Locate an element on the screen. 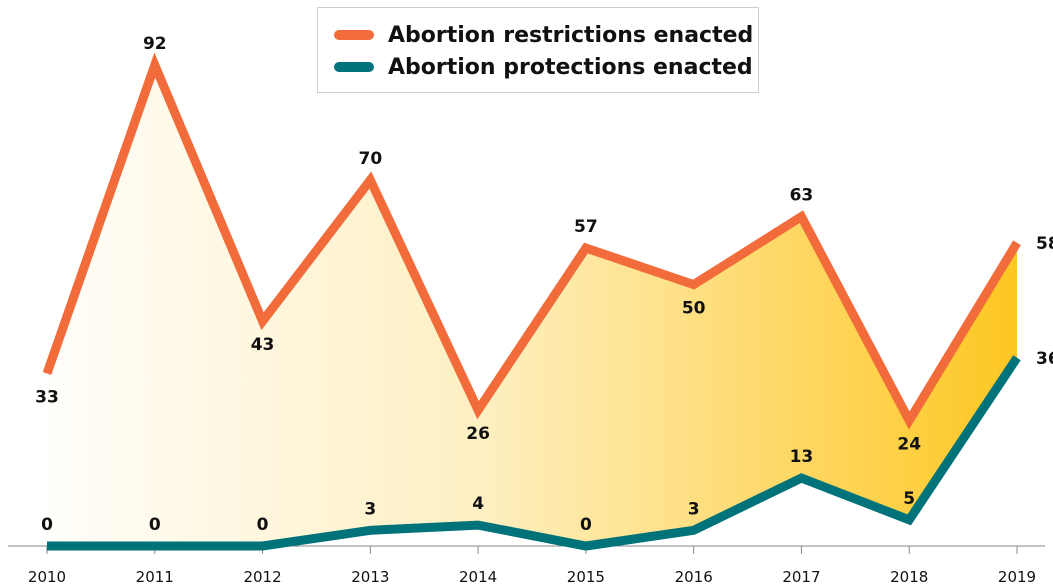 This screenshot has width=1053, height=586. x-tick-label: 2016 is located at coordinates (694, 577).